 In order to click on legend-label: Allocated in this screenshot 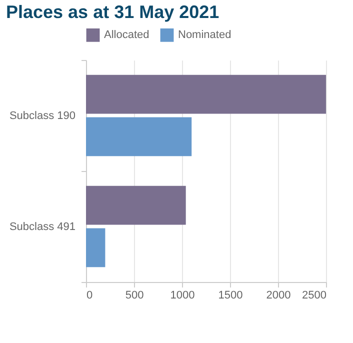, I will do `click(127, 35)`.